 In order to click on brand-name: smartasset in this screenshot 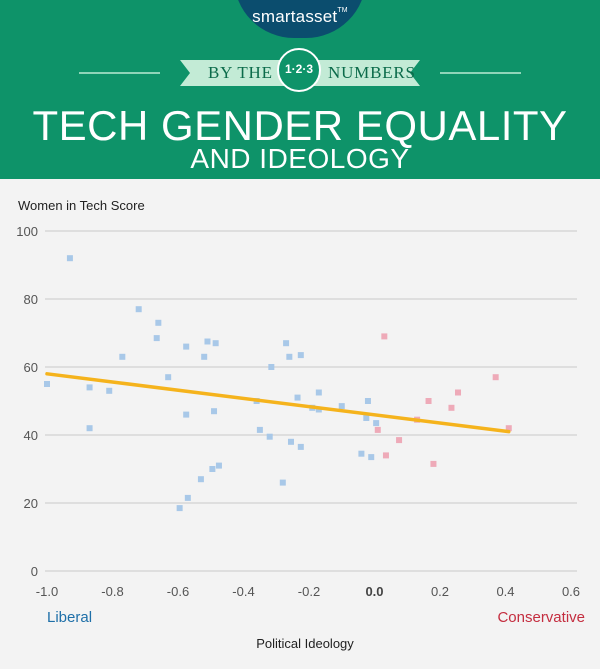, I will do `click(295, 16)`.